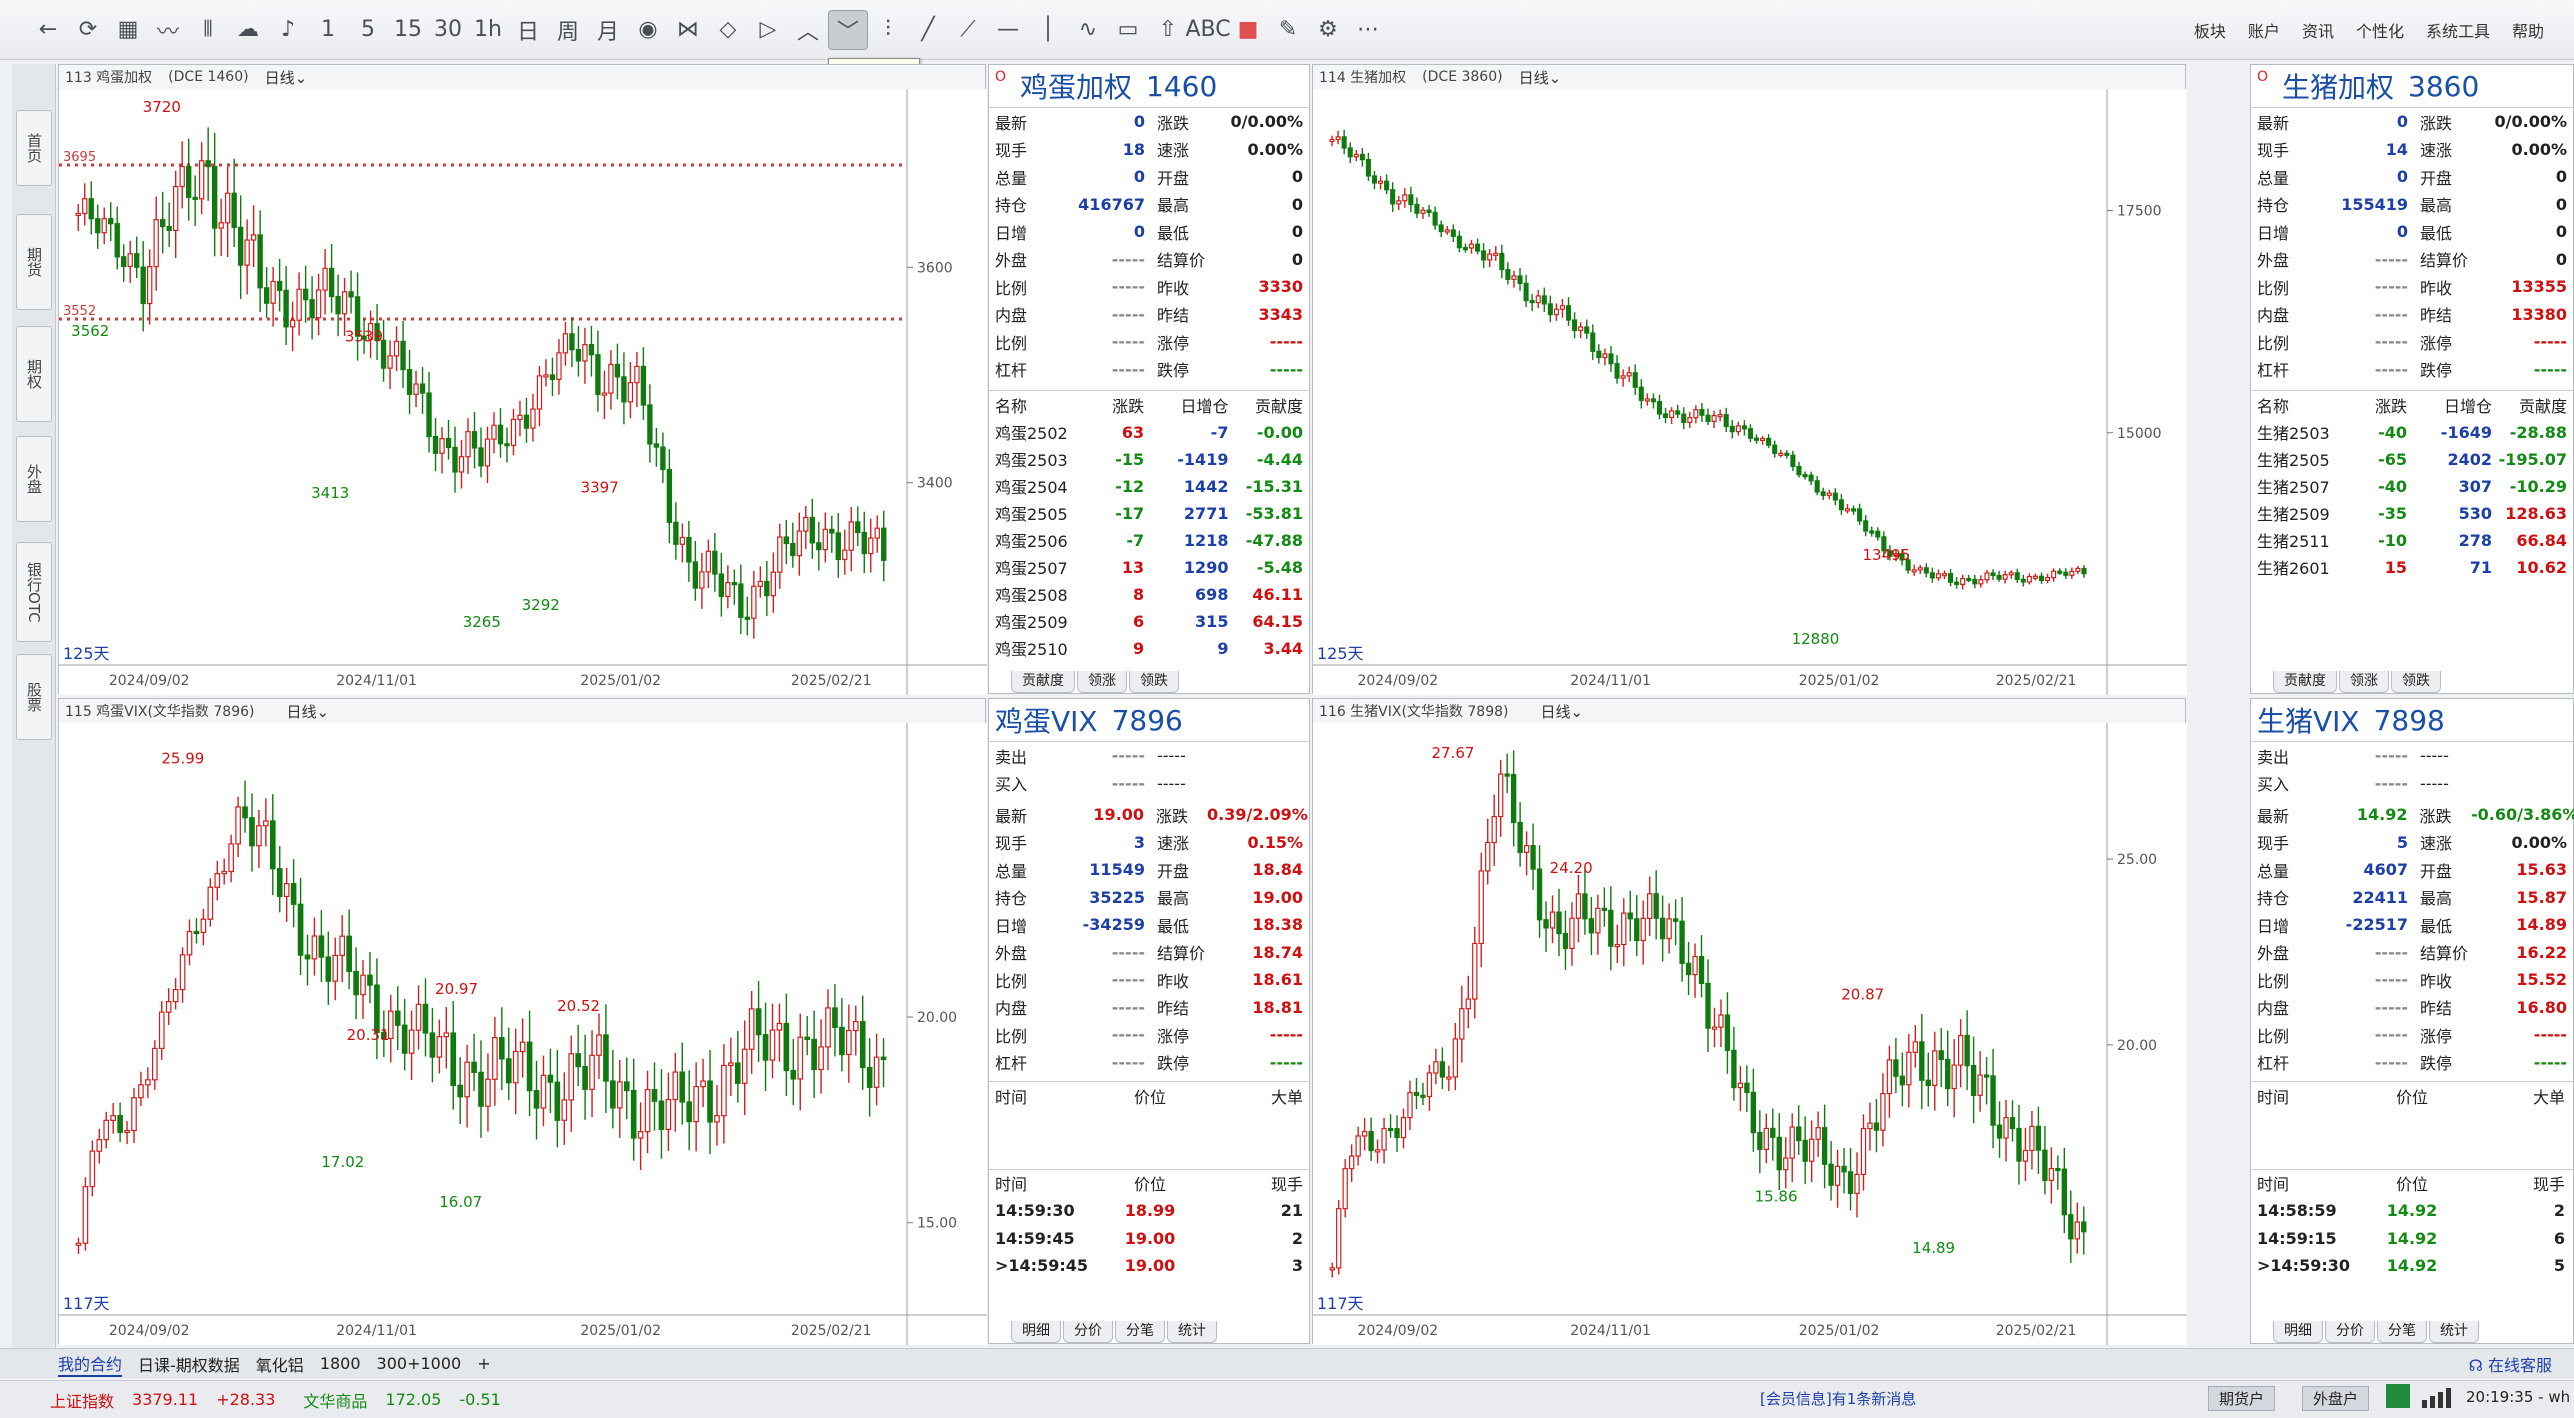 The height and width of the screenshot is (1418, 2574). What do you see at coordinates (1208, 29) in the screenshot?
I see `period-button-29: ABC` at bounding box center [1208, 29].